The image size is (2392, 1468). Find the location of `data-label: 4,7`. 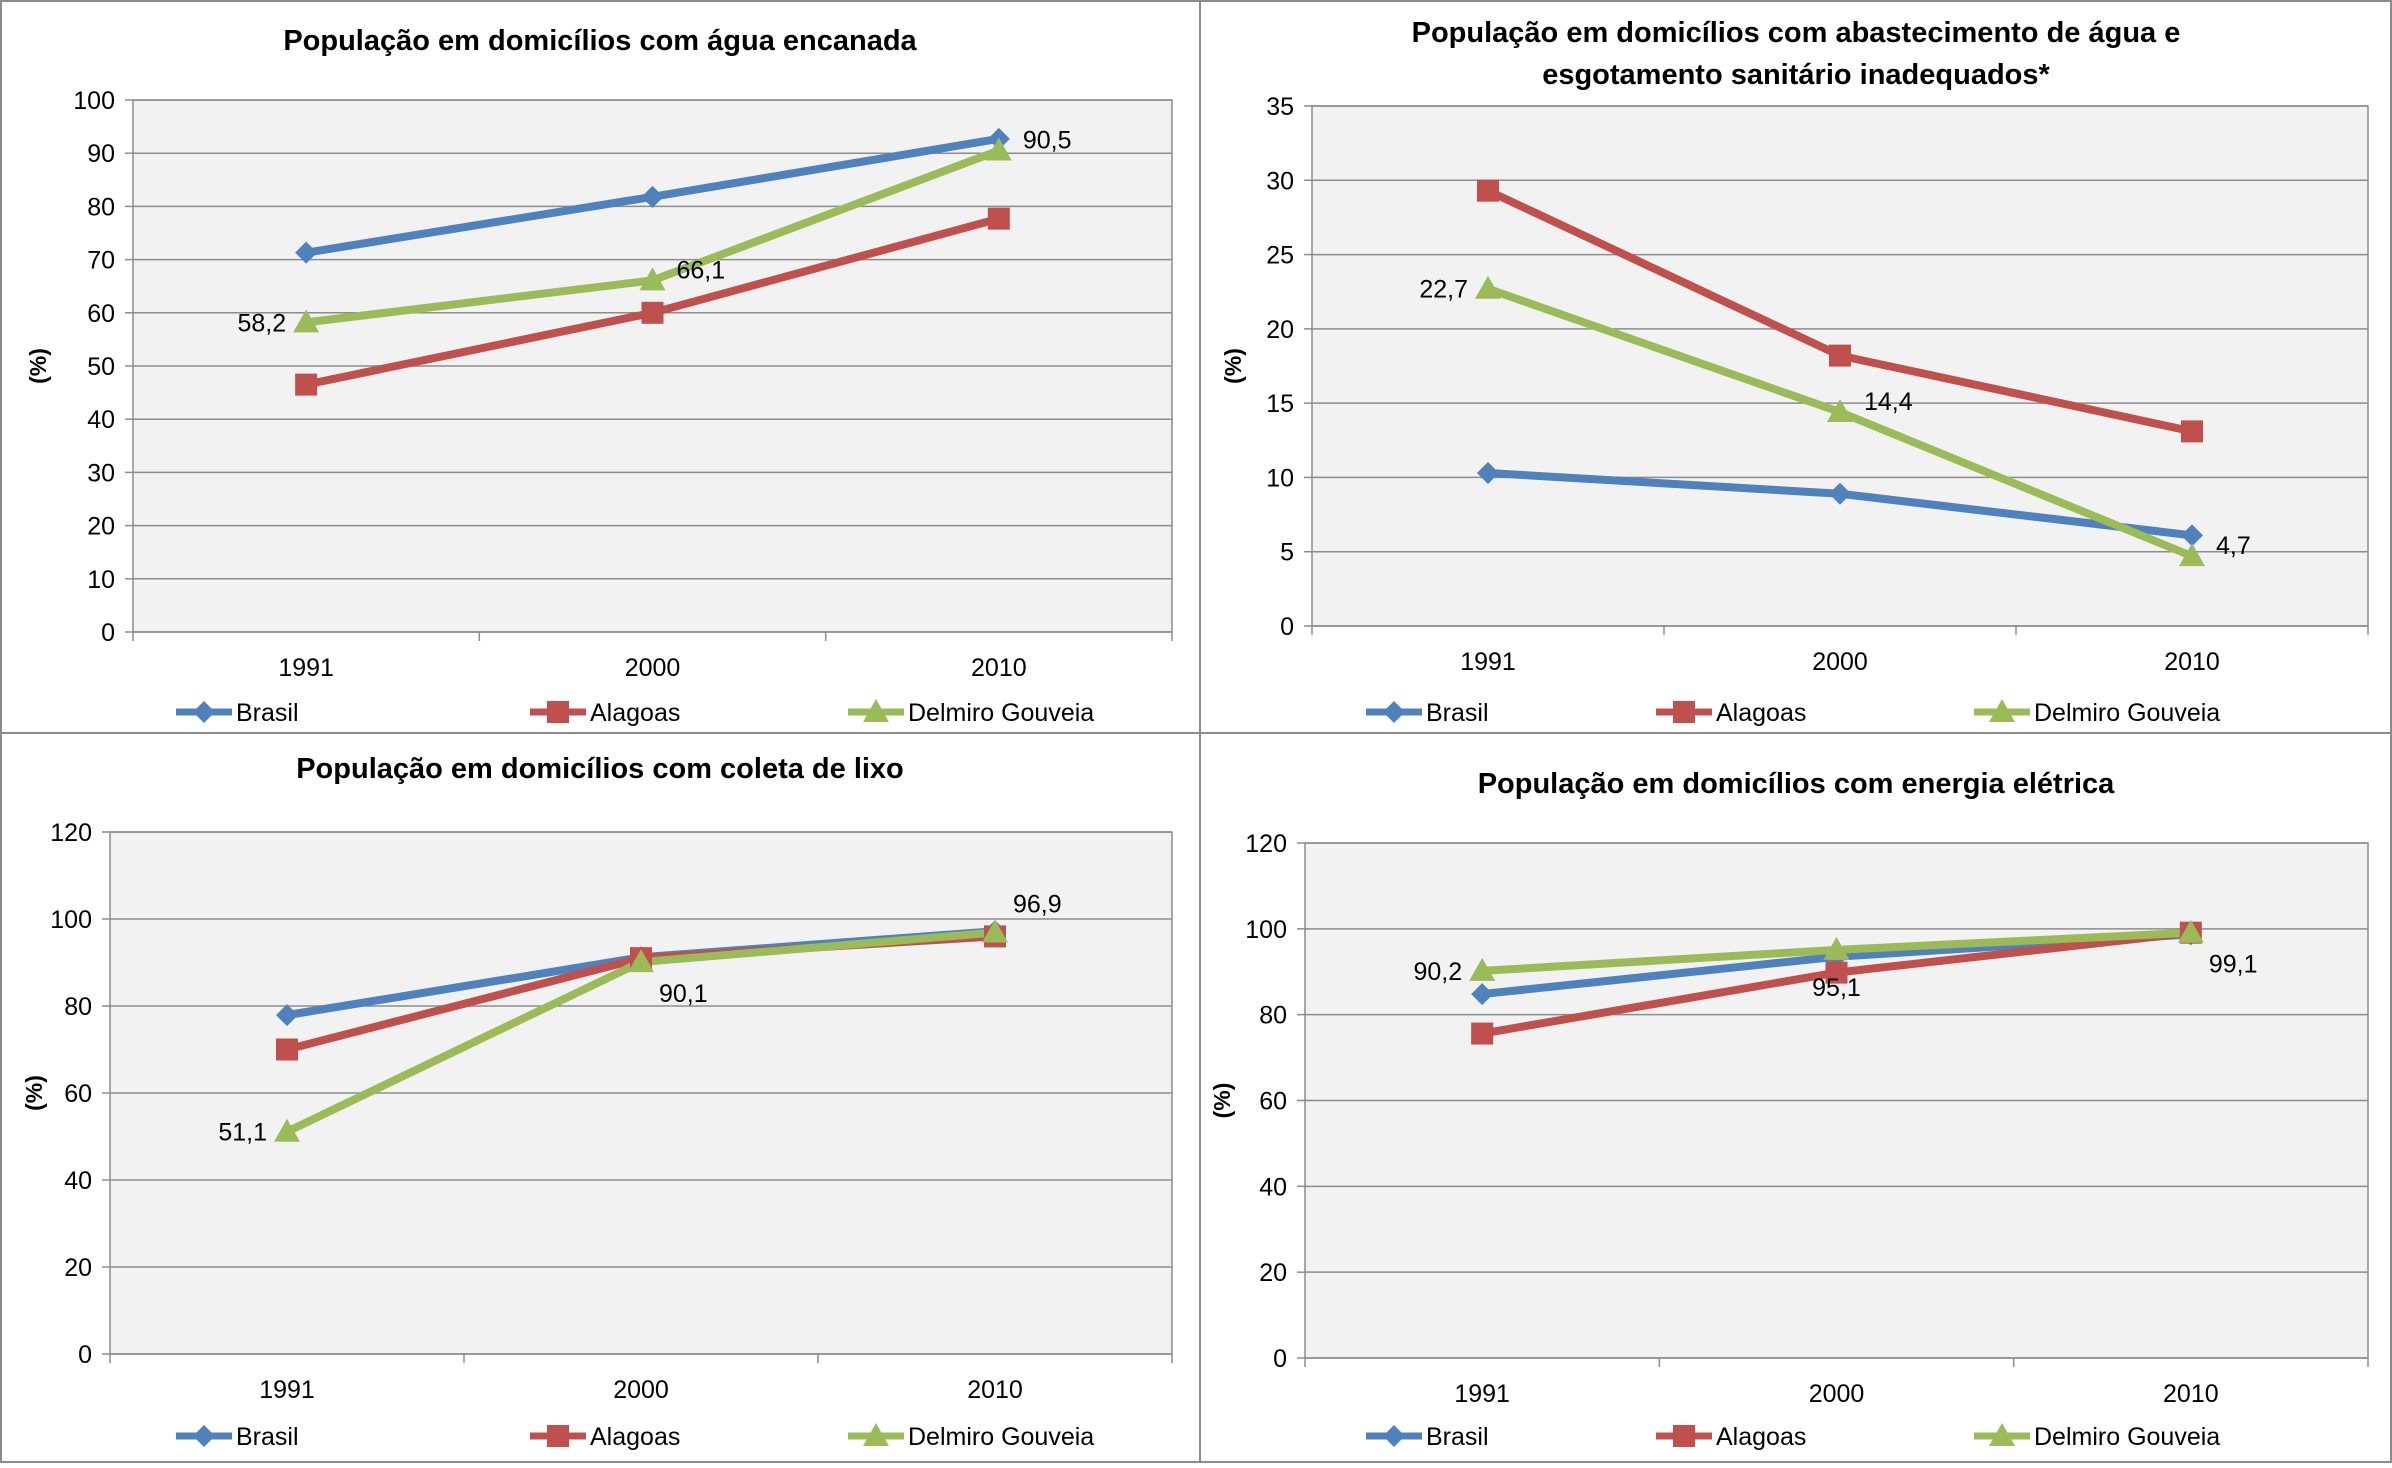

data-label: 4,7 is located at coordinates (2233, 546).